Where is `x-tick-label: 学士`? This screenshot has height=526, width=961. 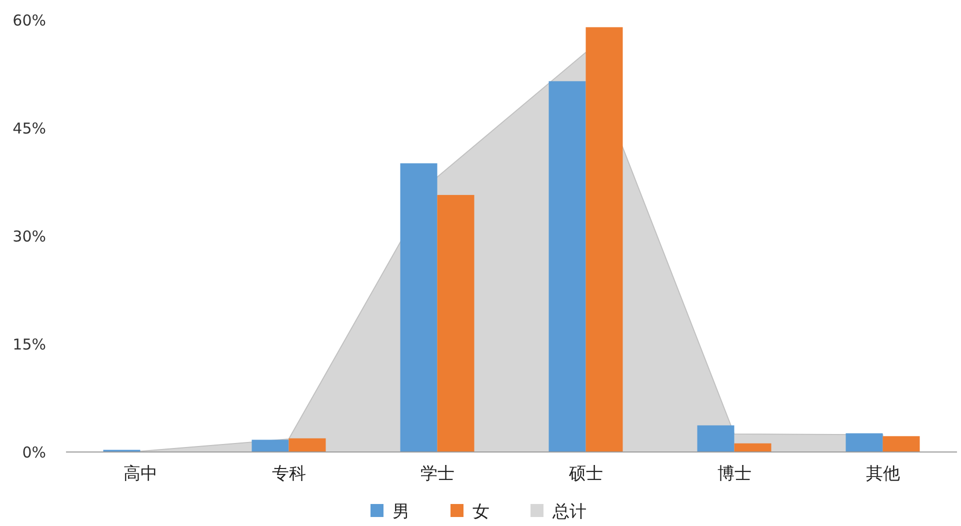
x-tick-label: 学士 is located at coordinates (437, 474).